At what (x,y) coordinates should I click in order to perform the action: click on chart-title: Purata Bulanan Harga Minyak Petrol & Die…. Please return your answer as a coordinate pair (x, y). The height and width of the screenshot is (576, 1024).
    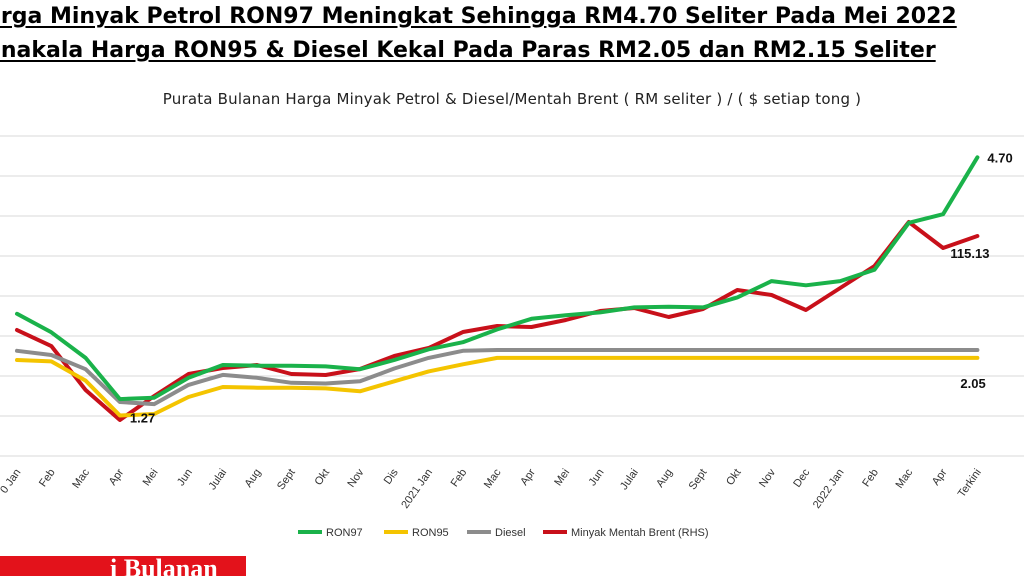
    Looking at the image, I should click on (512, 99).